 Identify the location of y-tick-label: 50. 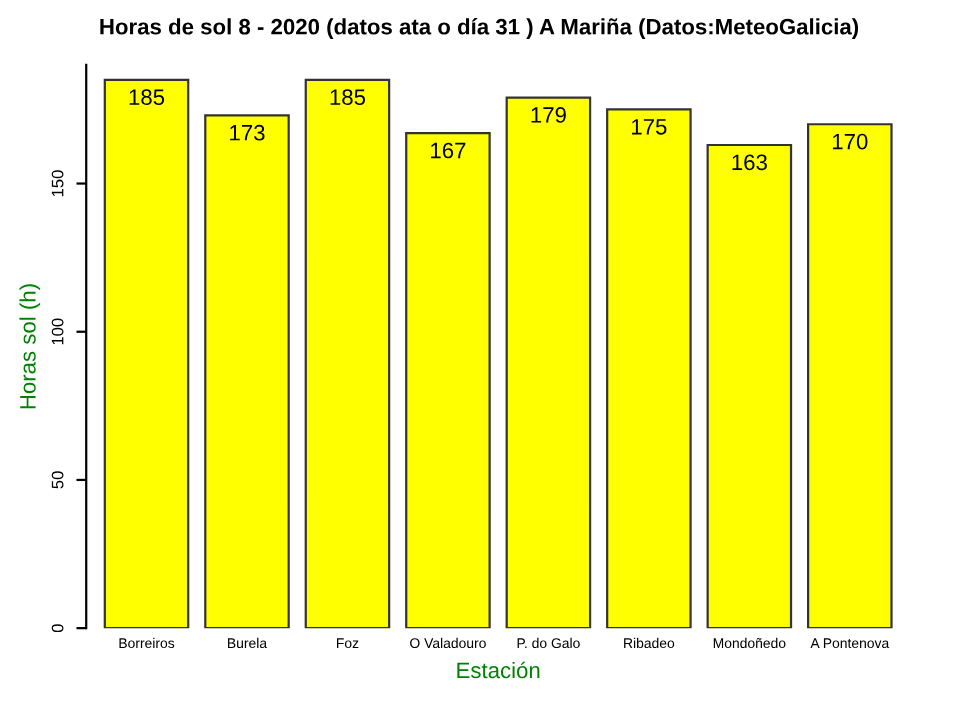
(57, 480).